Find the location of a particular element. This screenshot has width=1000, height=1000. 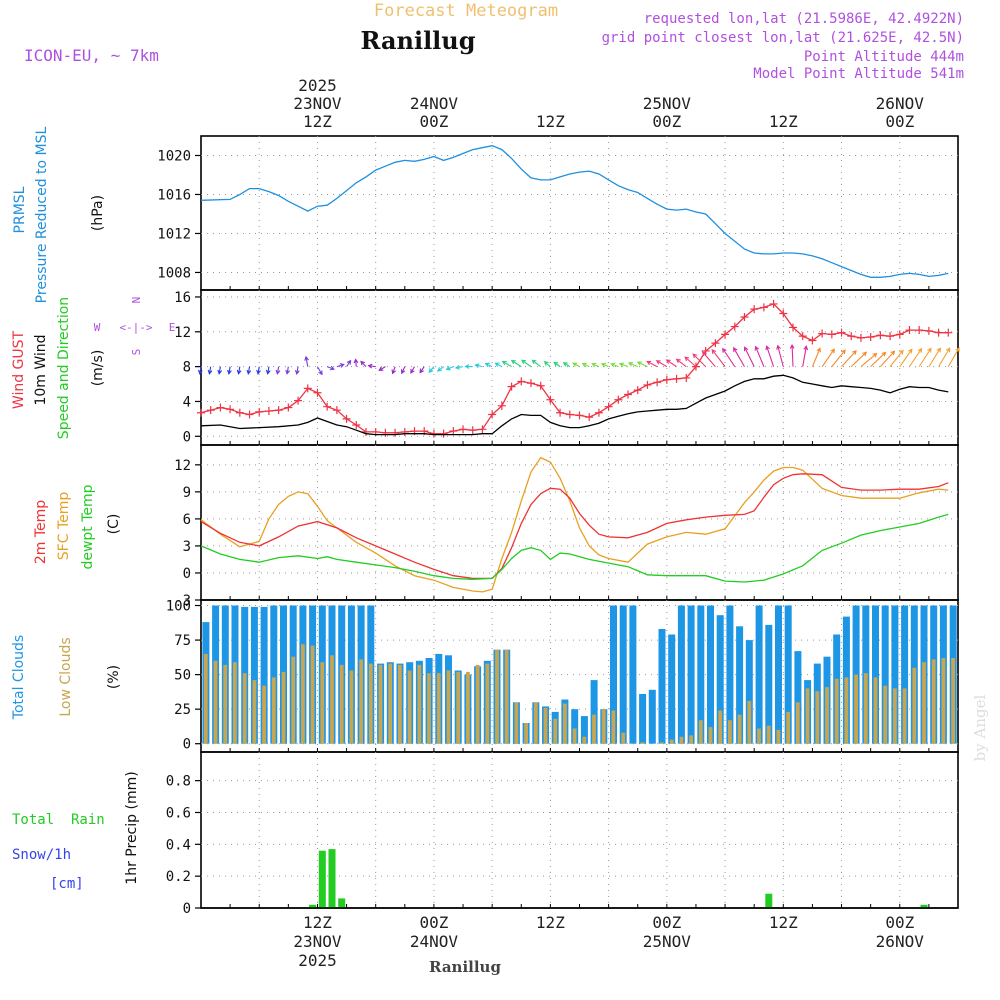

y-tick-label: 100 is located at coordinates (178, 607).